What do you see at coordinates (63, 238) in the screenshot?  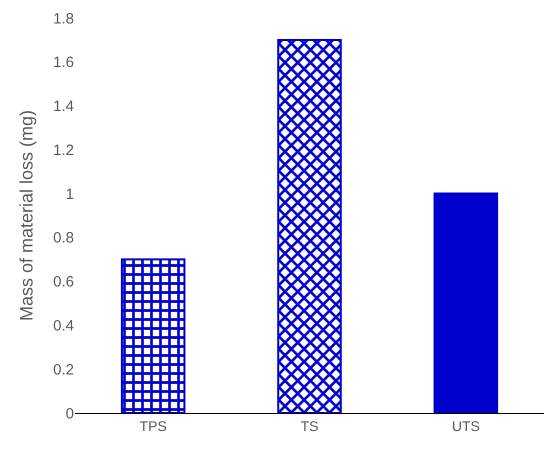 I see `y-tick-label: 0.8` at bounding box center [63, 238].